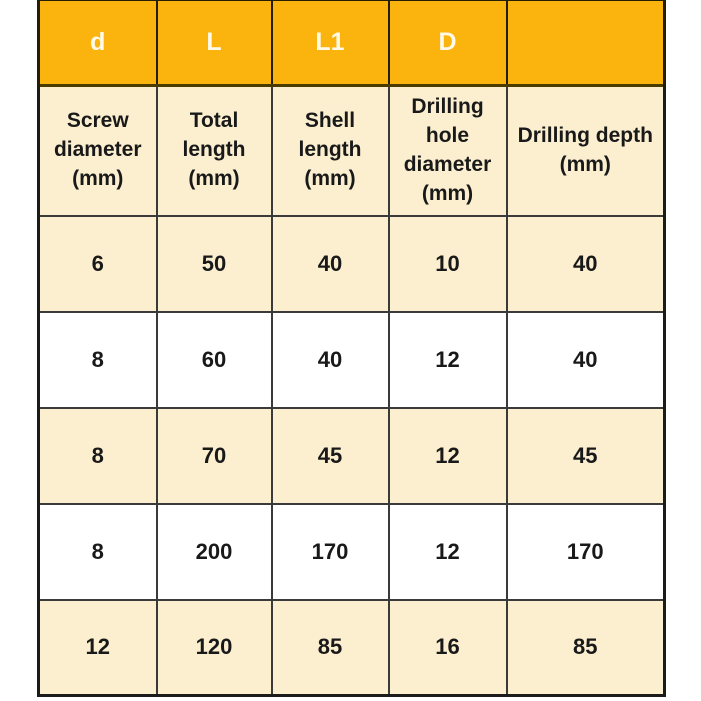 The width and height of the screenshot is (701, 701). I want to click on table-header-row: d L L1 D, so click(351, 43).